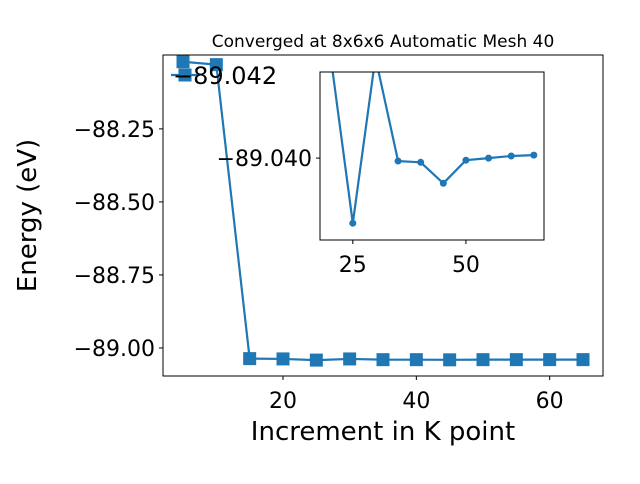 The height and width of the screenshot is (484, 640). What do you see at coordinates (466, 265) in the screenshot?
I see `x-tick-label: 50` at bounding box center [466, 265].